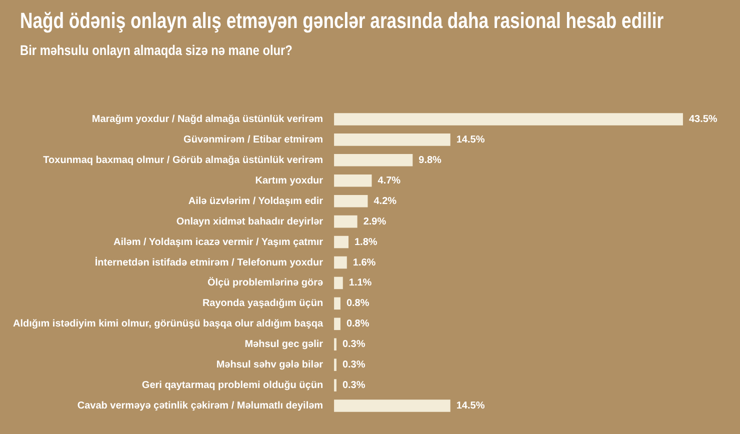 This screenshot has width=740, height=434. What do you see at coordinates (218, 242) in the screenshot?
I see `y-tick-label: Ailəm / Yoldaşım icazə vermir / Yaşım çatmır` at bounding box center [218, 242].